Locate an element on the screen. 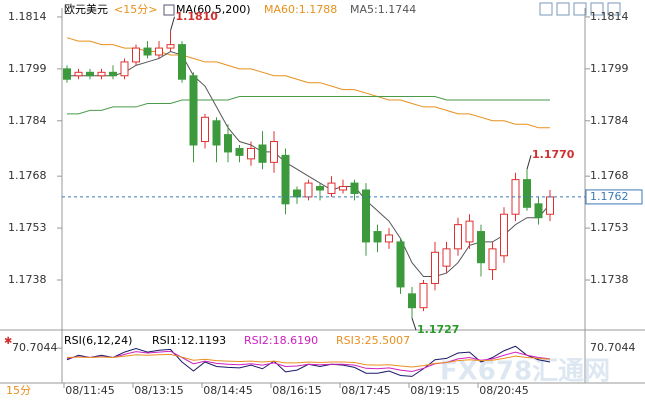 The height and width of the screenshot is (400, 645). toolbar-icons is located at coordinates (580, 9).